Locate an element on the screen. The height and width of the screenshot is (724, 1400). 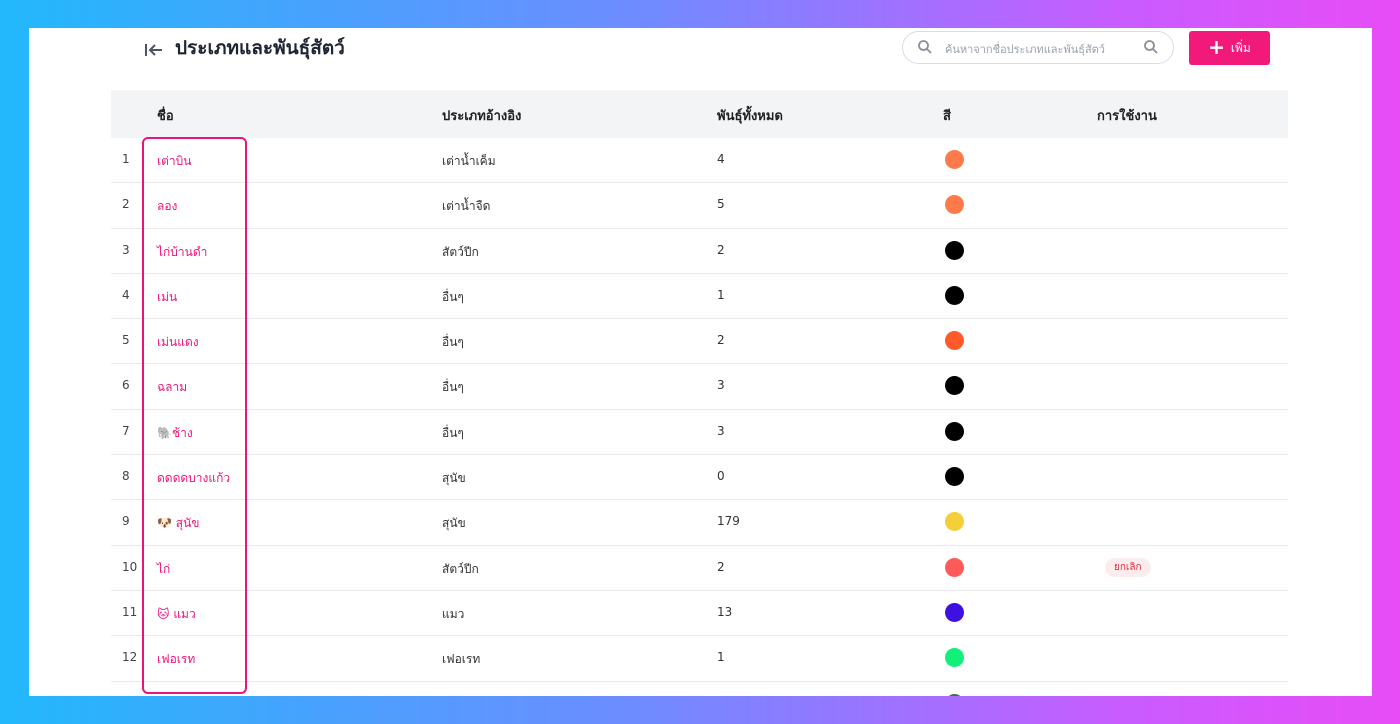
add-button: + เพิ่ม is located at coordinates (1229, 48).